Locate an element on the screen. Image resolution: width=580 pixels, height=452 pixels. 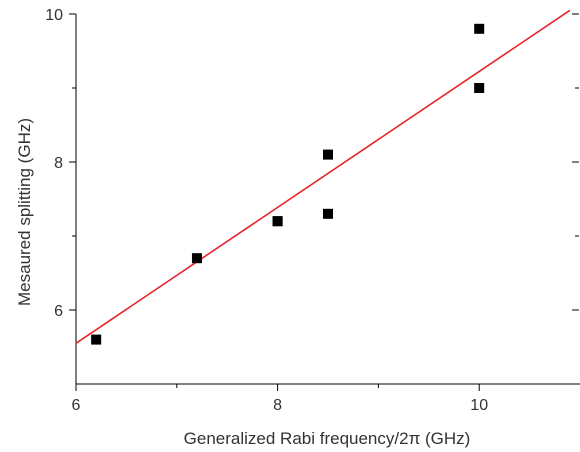
x-tick-label: 8 is located at coordinates (277, 405).